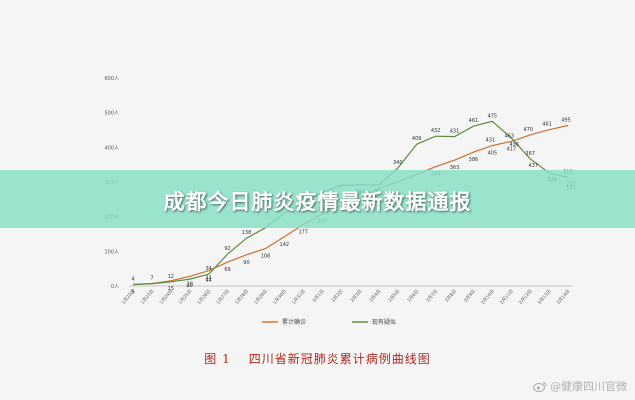  Describe the element at coordinates (547, 125) in the screenshot. I see `data-label-confirmed-tail: 461` at that location.